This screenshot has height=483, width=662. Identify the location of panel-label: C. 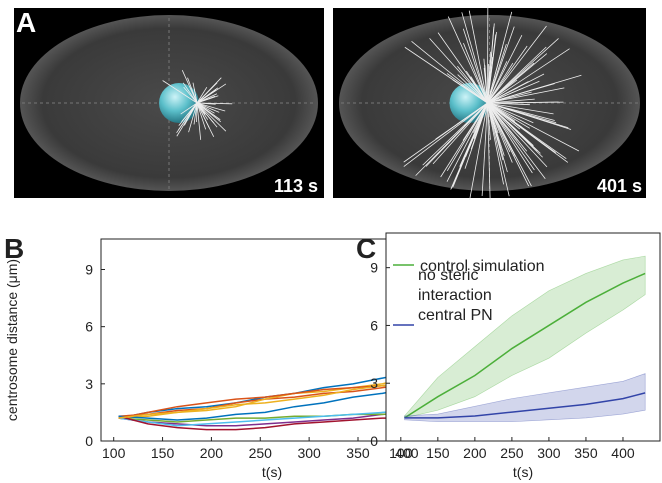
(366, 248).